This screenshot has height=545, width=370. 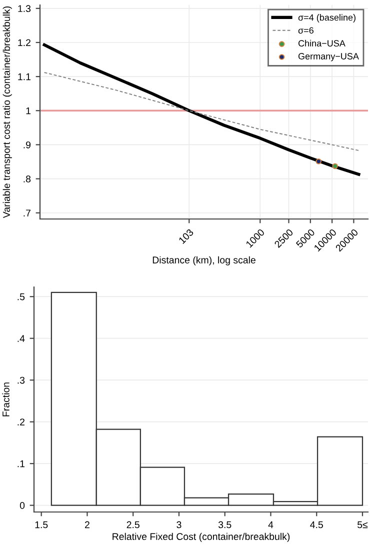 I want to click on legend-label: Germany−USA, so click(x=328, y=57).